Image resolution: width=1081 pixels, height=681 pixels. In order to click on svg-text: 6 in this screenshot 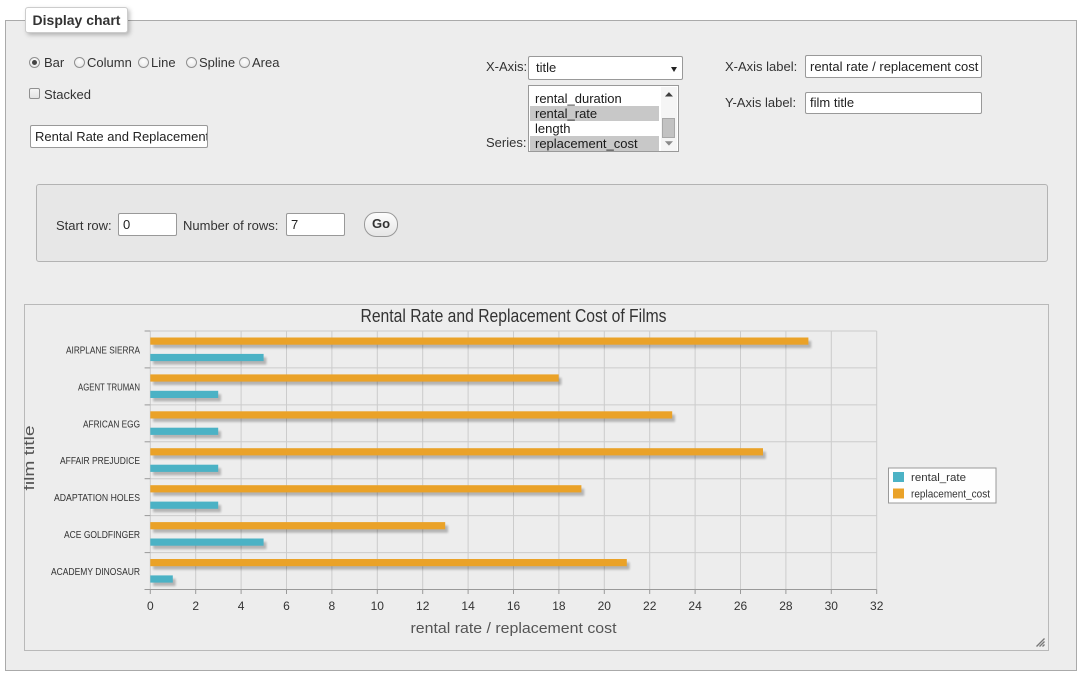, I will do `click(286, 606)`.